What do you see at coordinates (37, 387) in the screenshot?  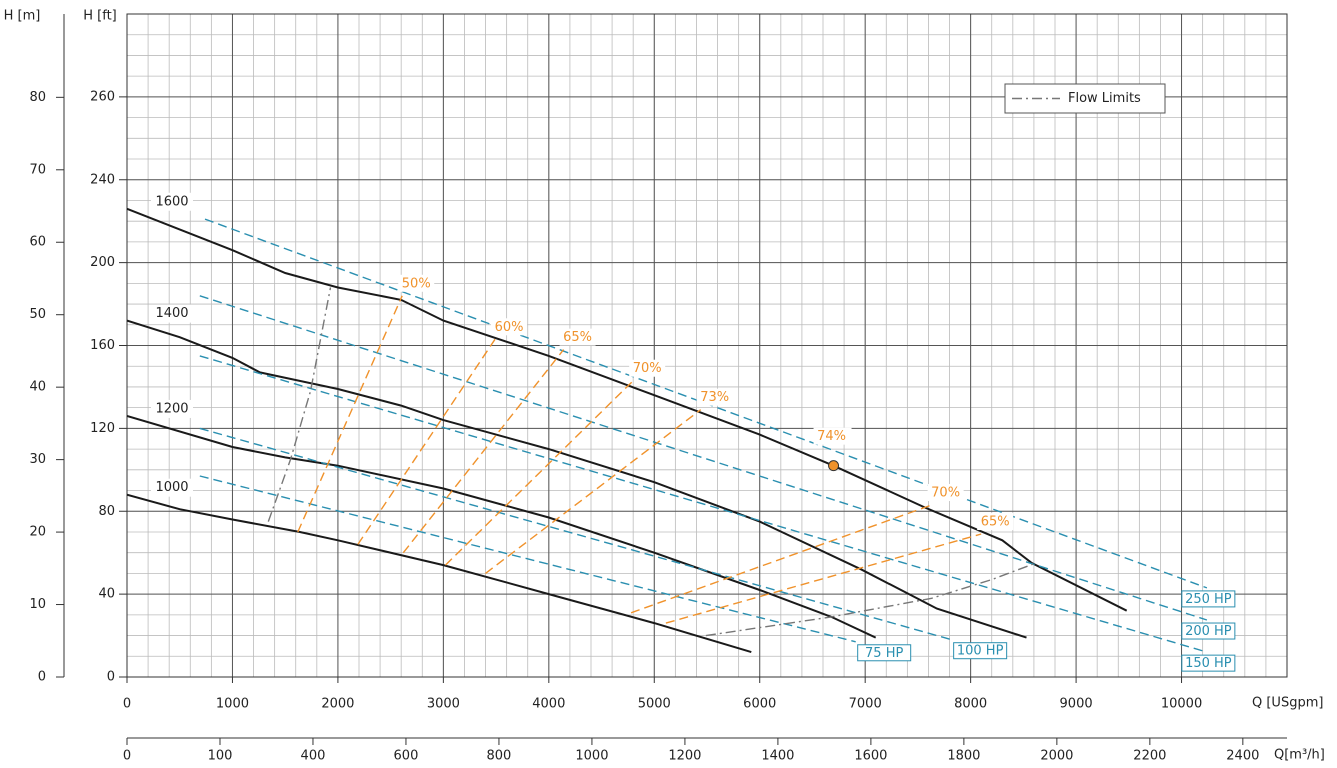 I see `y2-tick-label: 40` at bounding box center [37, 387].